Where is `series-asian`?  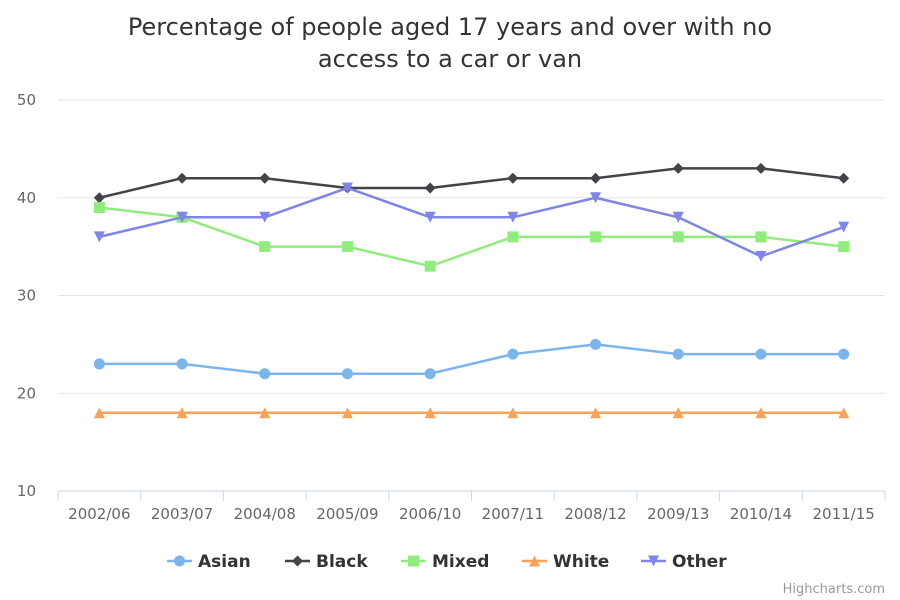
series-asian is located at coordinates (471, 359).